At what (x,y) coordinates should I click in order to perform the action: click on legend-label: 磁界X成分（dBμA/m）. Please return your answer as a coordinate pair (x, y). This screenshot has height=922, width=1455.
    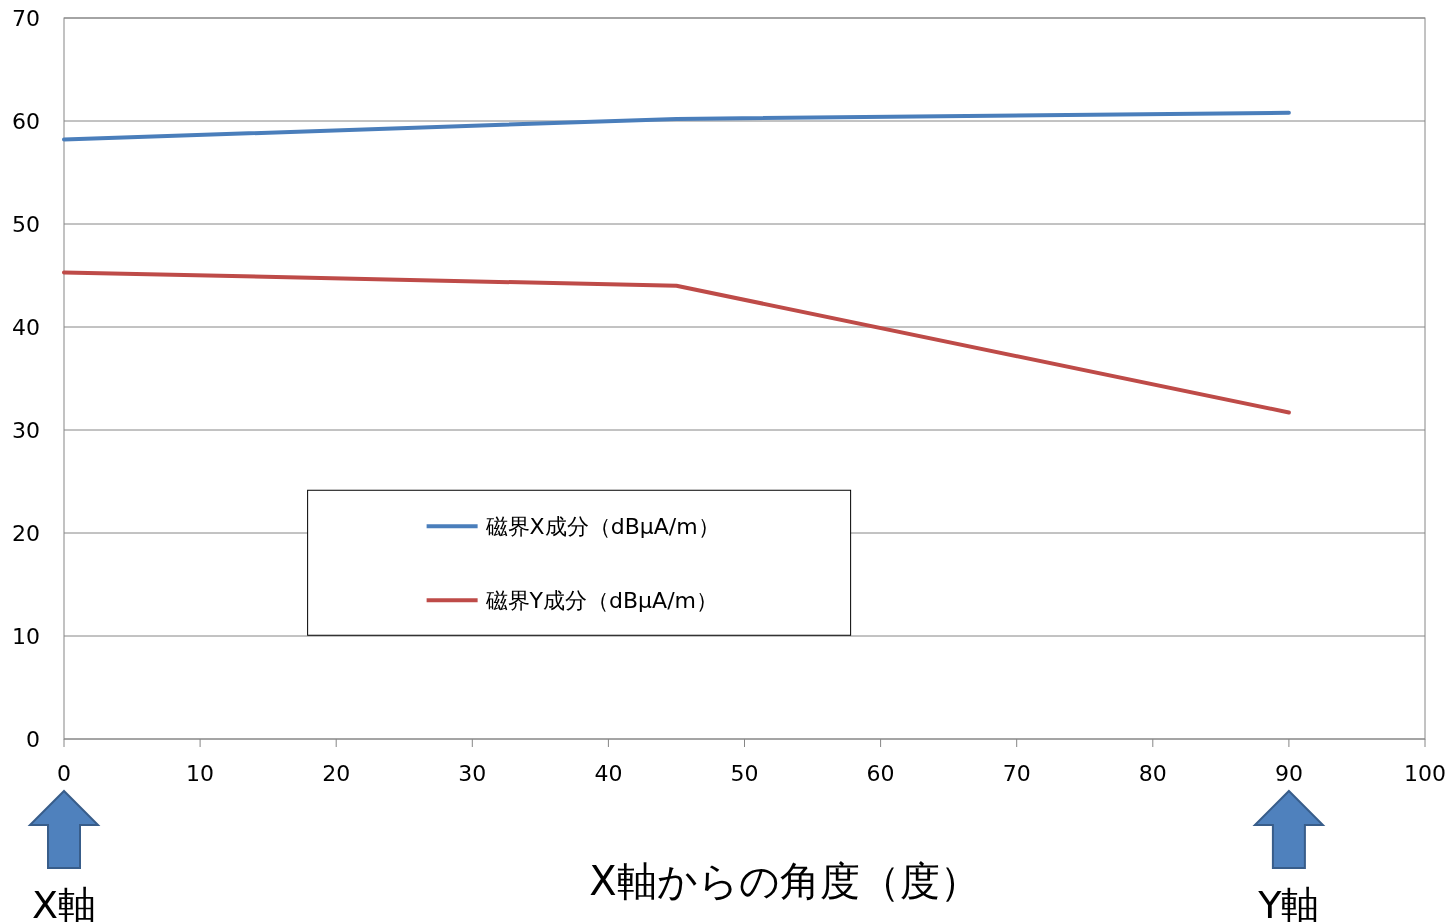
    Looking at the image, I should click on (602, 527).